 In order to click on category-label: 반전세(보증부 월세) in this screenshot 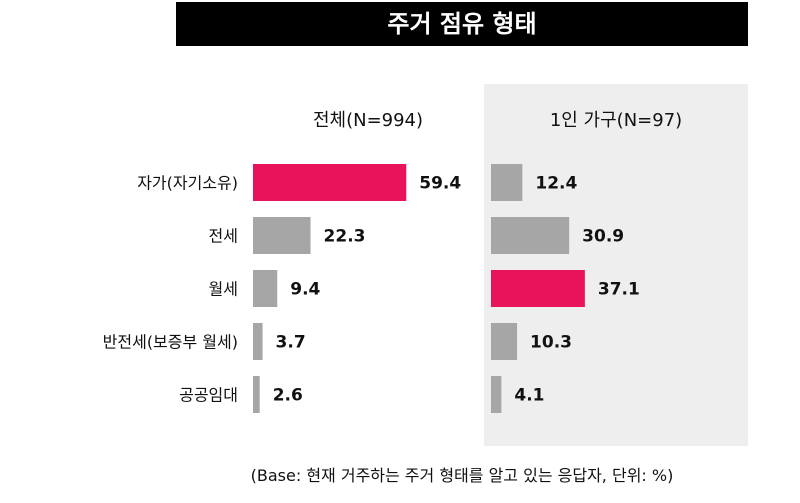, I will do `click(170, 342)`.